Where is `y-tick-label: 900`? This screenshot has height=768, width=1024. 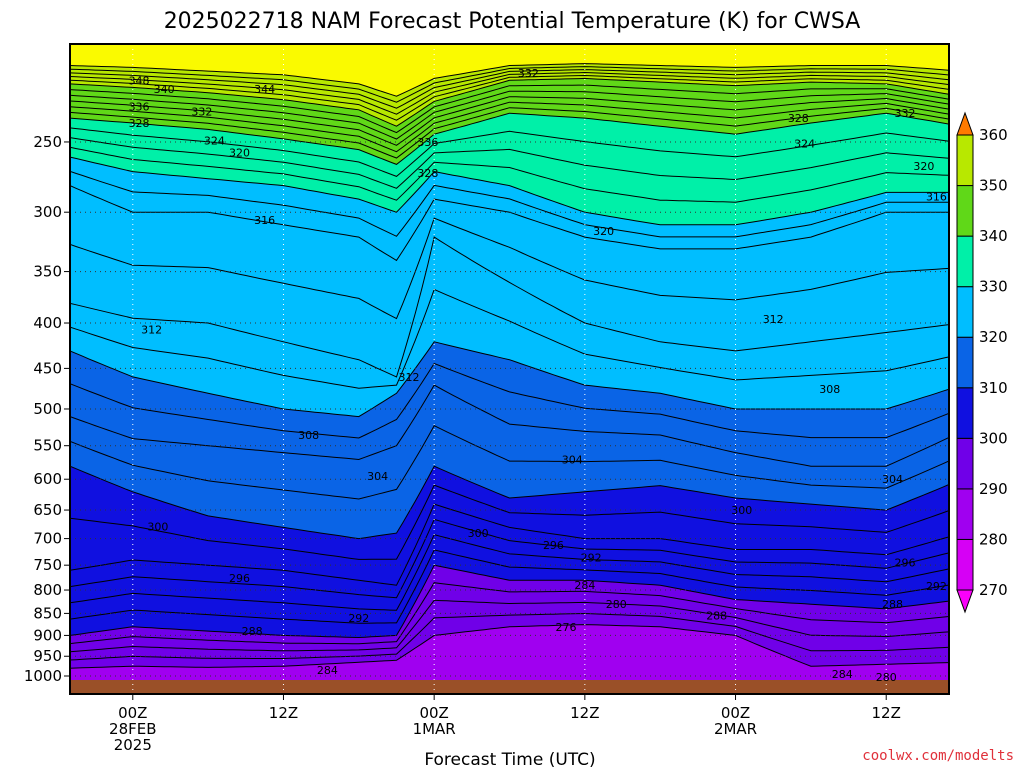 y-tick-label: 900 is located at coordinates (47, 635).